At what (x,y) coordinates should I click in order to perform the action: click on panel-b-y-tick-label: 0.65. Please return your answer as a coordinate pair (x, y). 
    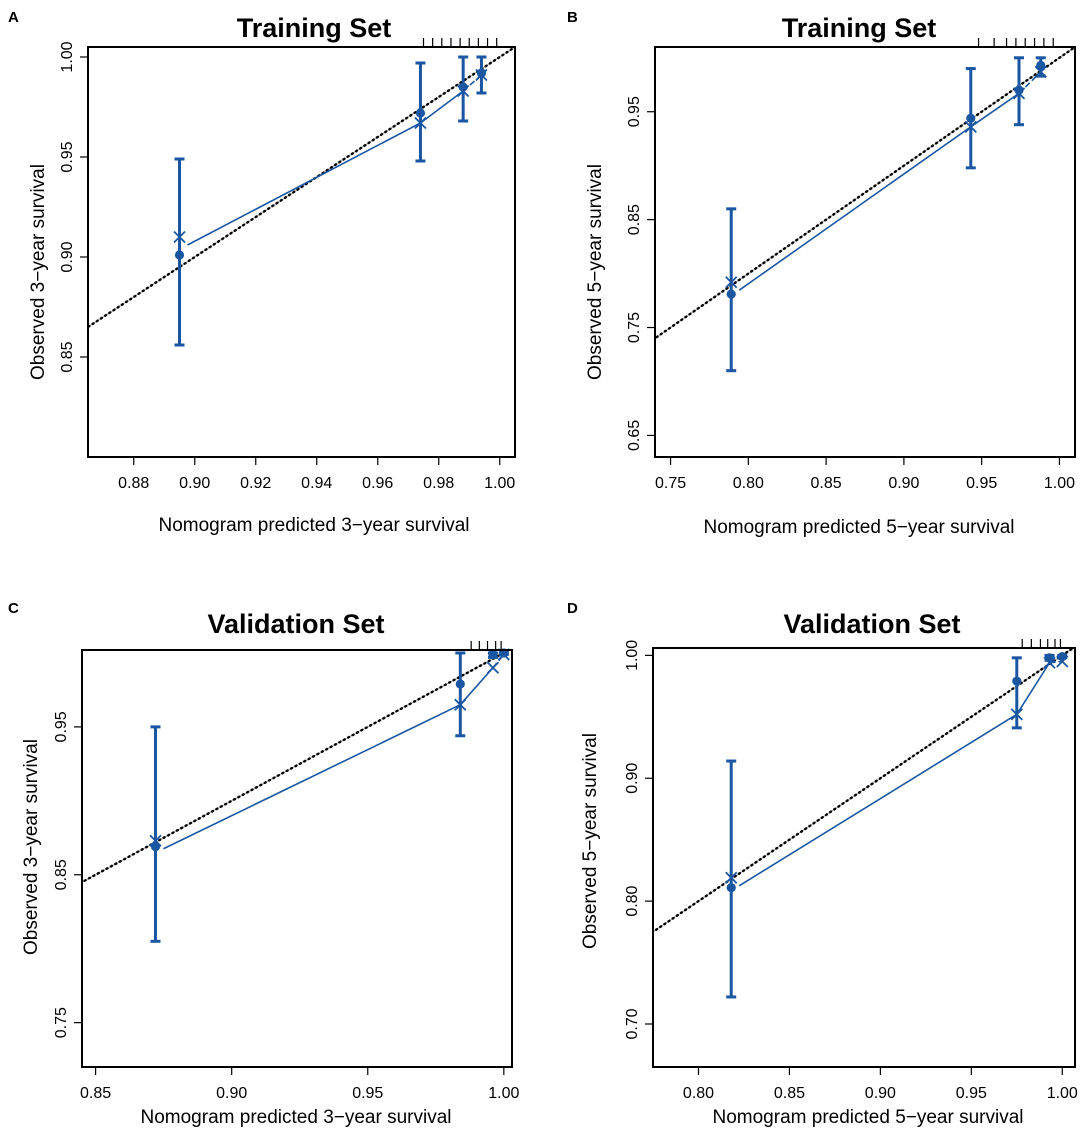
    Looking at the image, I should click on (634, 435).